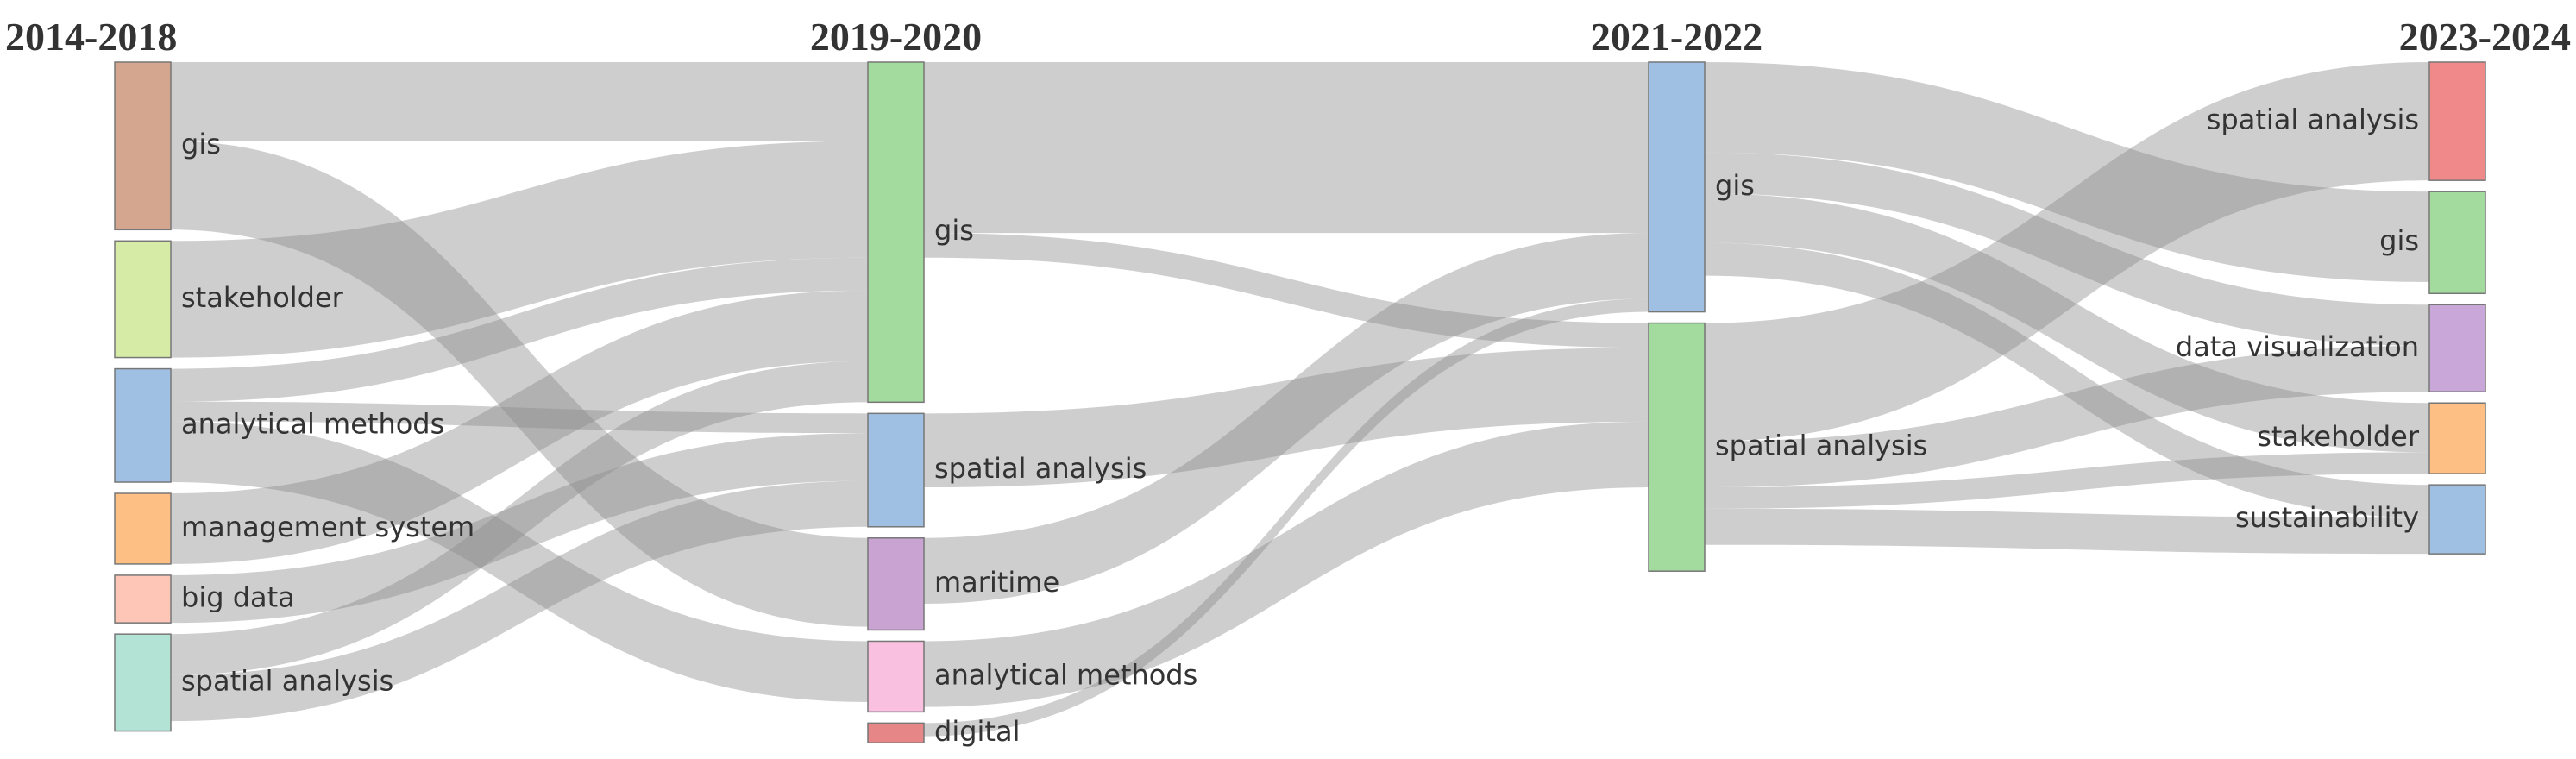 Image resolution: width=2576 pixels, height=759 pixels. I want to click on column-title: 2023-2024, so click(2485, 37).